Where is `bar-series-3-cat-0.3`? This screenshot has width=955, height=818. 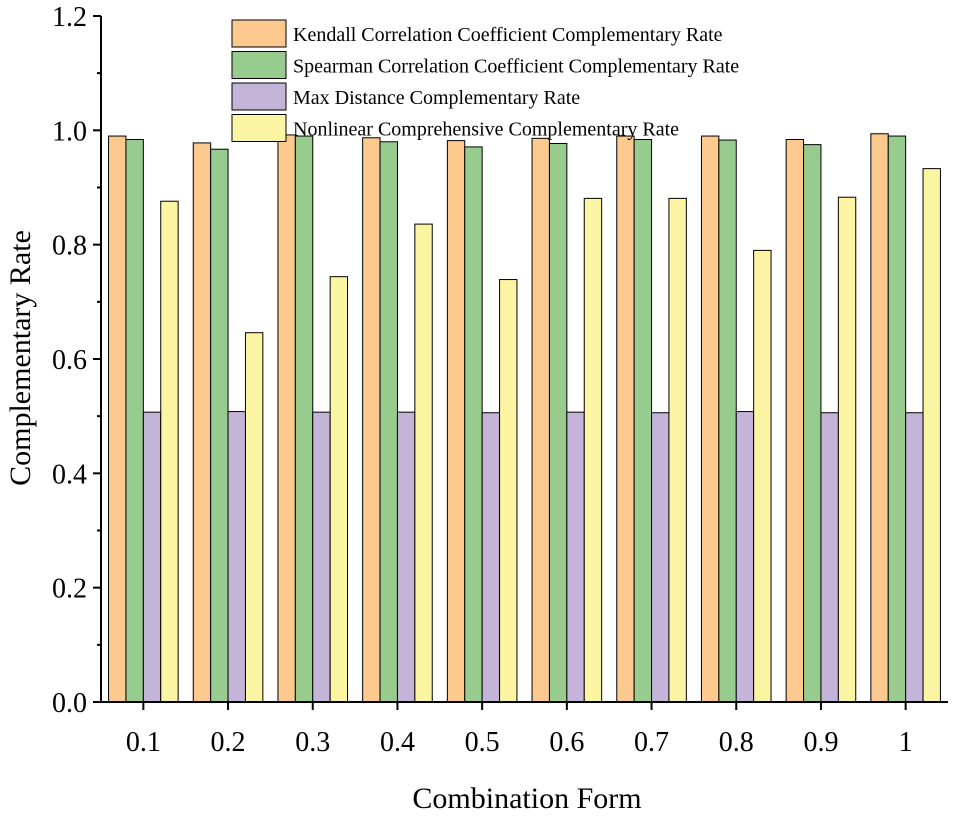
bar-series-3-cat-0.3 is located at coordinates (321, 557).